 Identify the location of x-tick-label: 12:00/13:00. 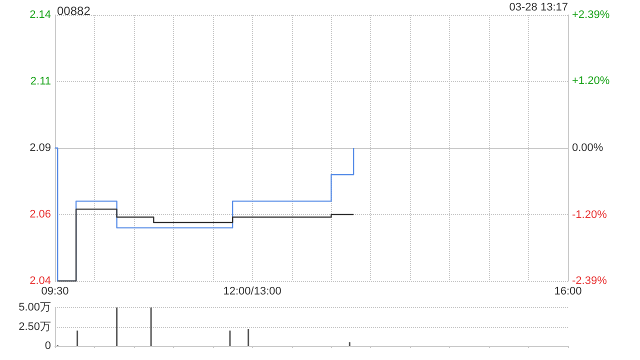
(252, 292).